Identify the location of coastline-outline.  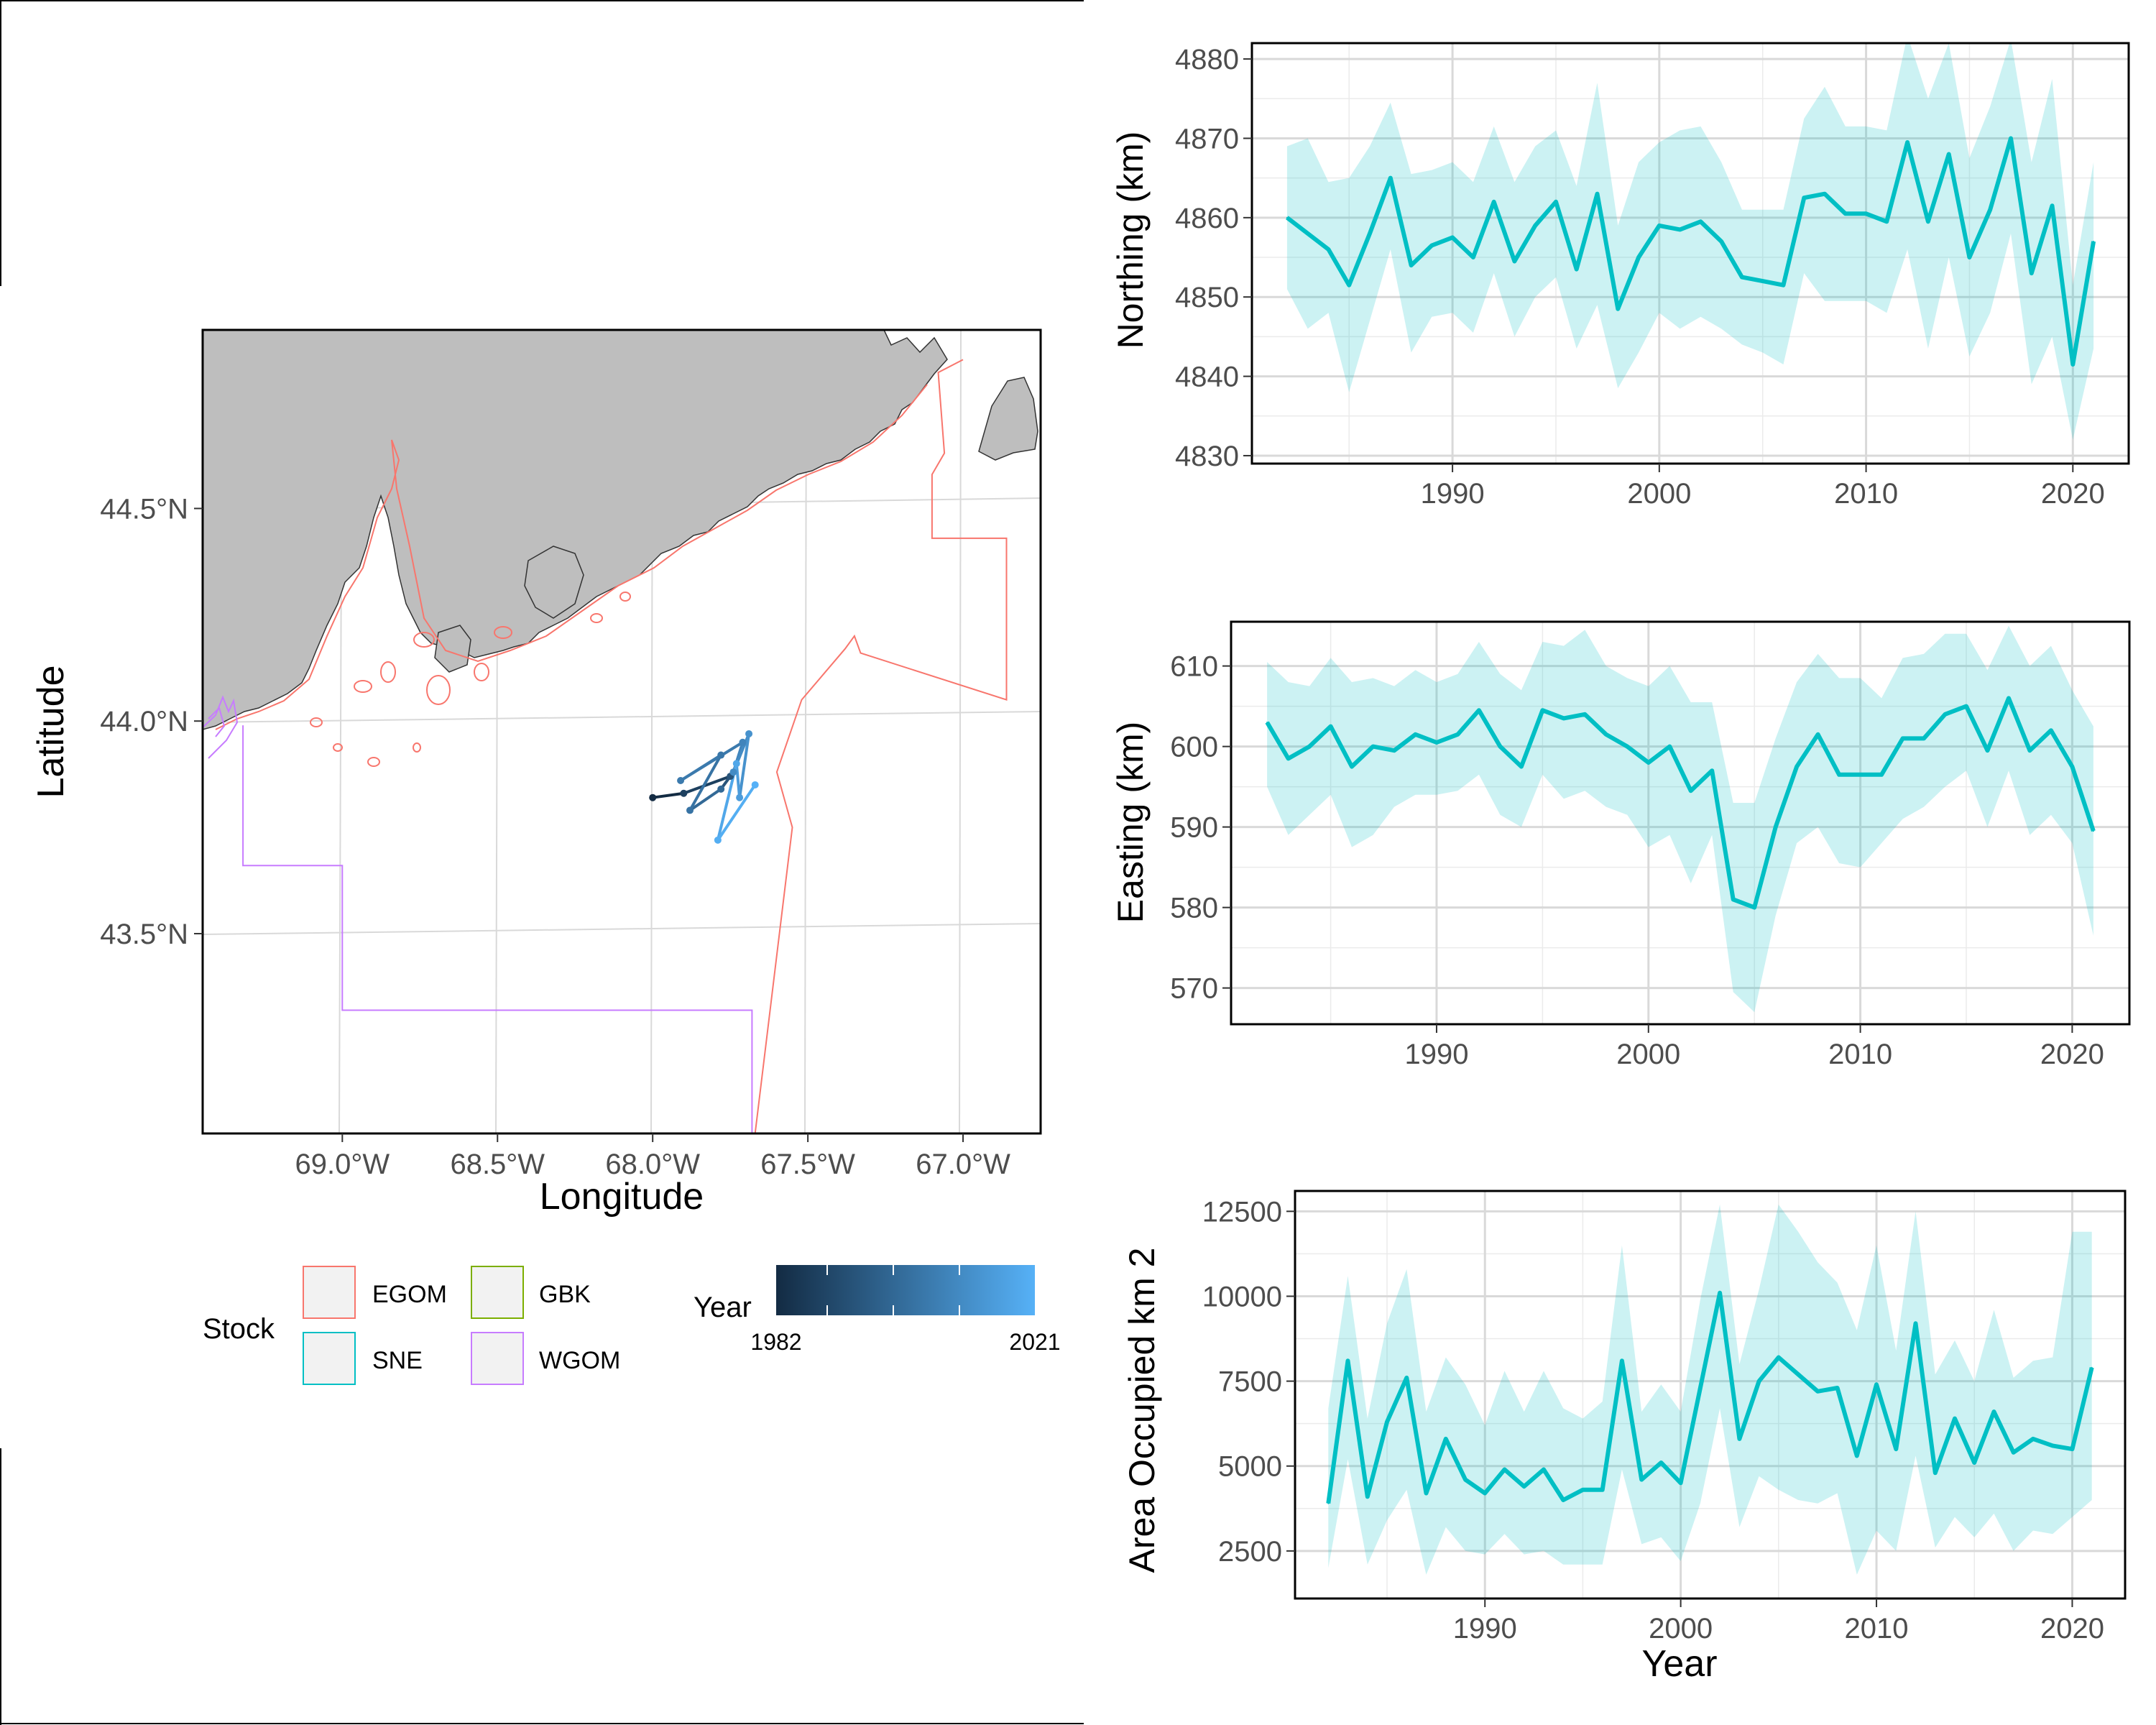
(571, 557).